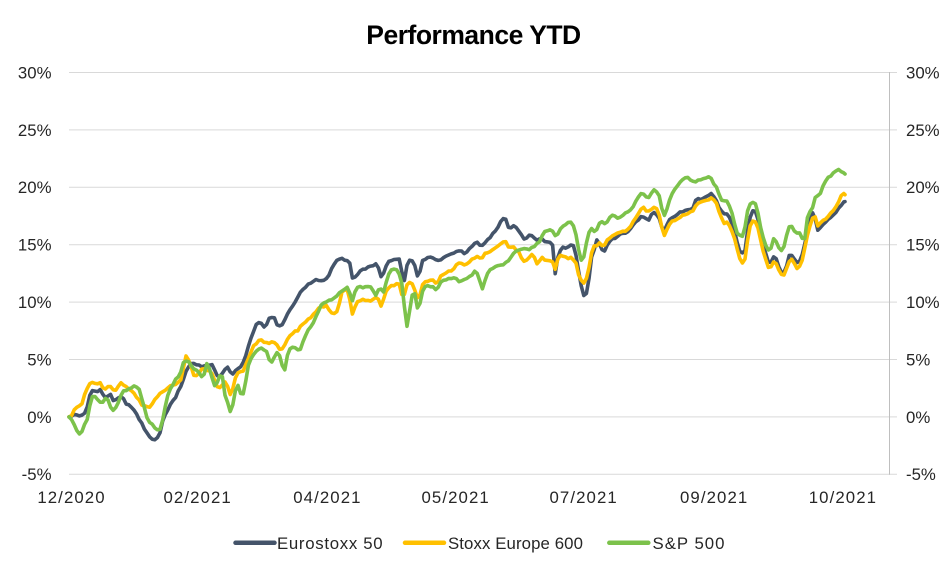 This screenshot has height=575, width=948. Describe the element at coordinates (456, 497) in the screenshot. I see `svg-text: 05/2021` at that location.